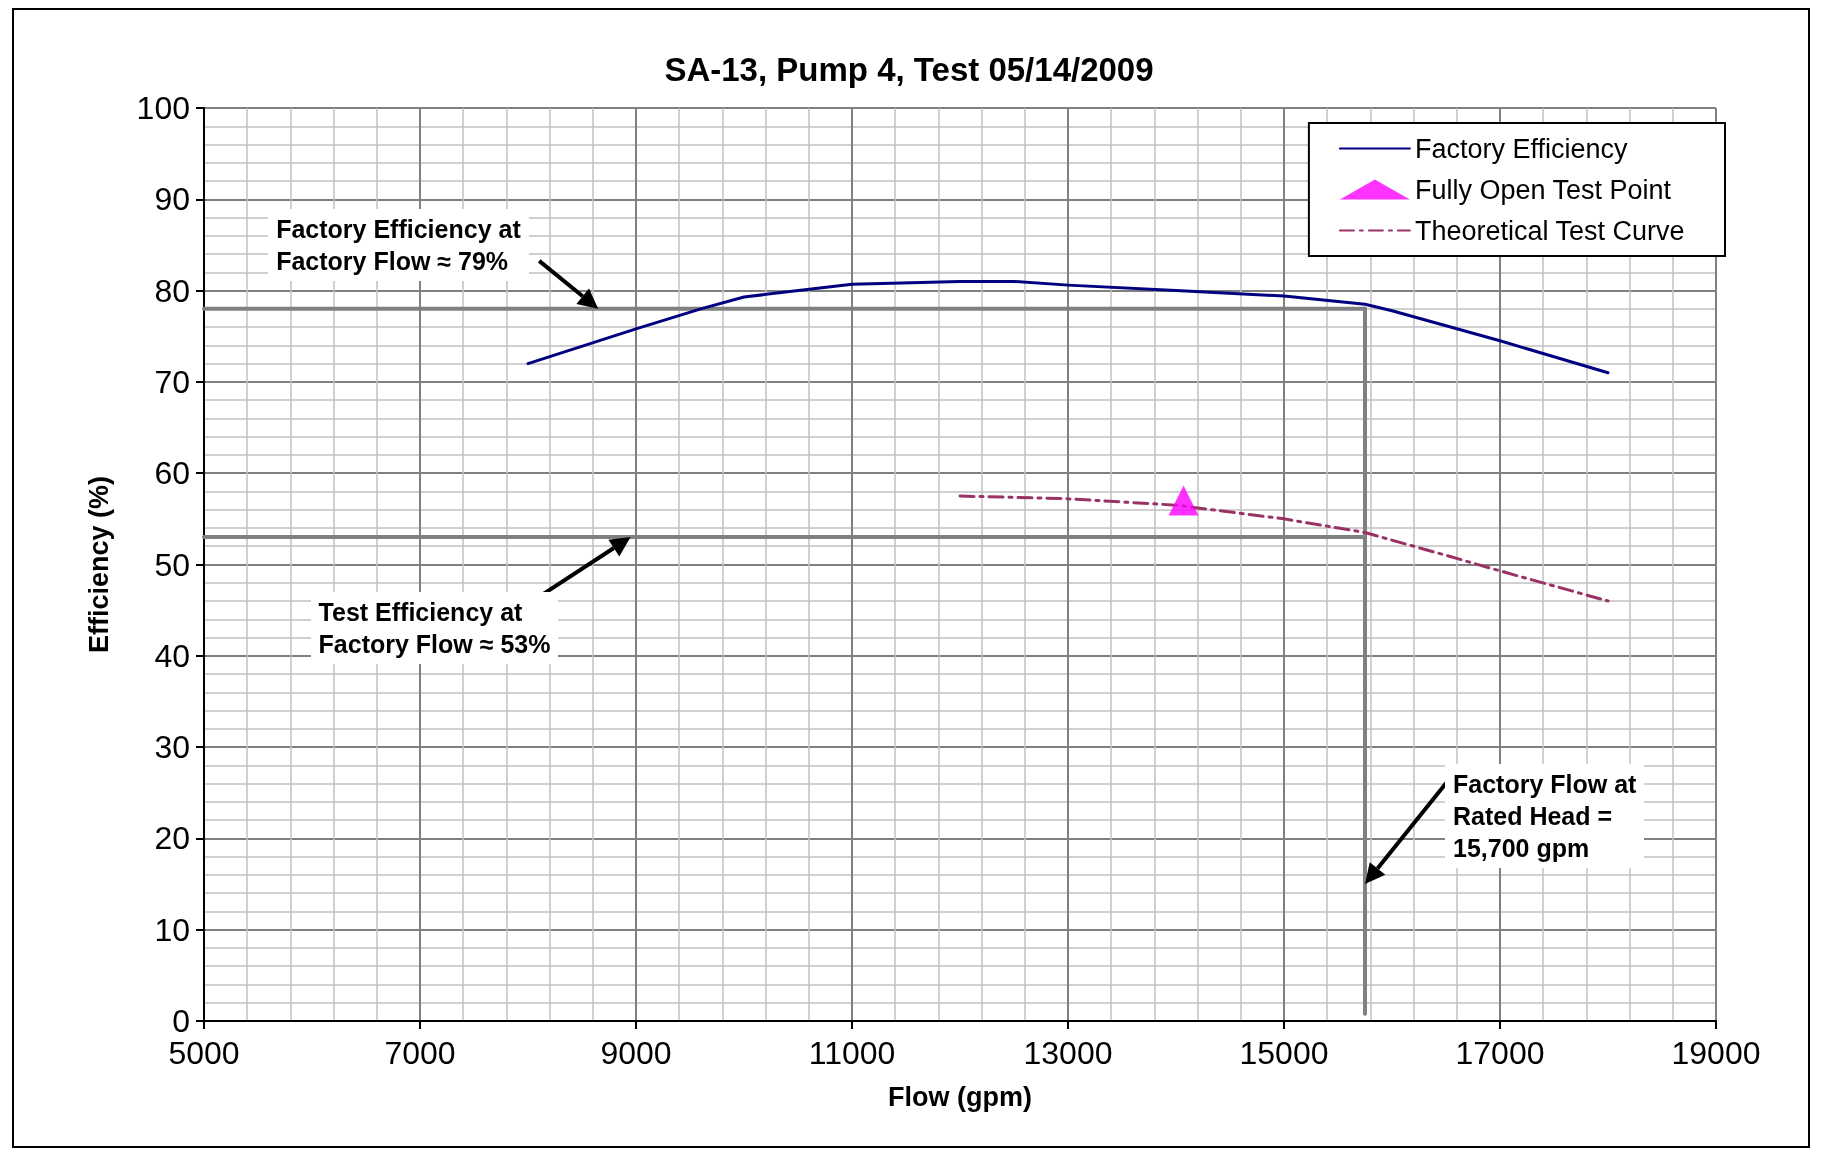 The width and height of the screenshot is (1824, 1153). Describe the element at coordinates (172, 199) in the screenshot. I see `y-tick-label: 90` at that location.